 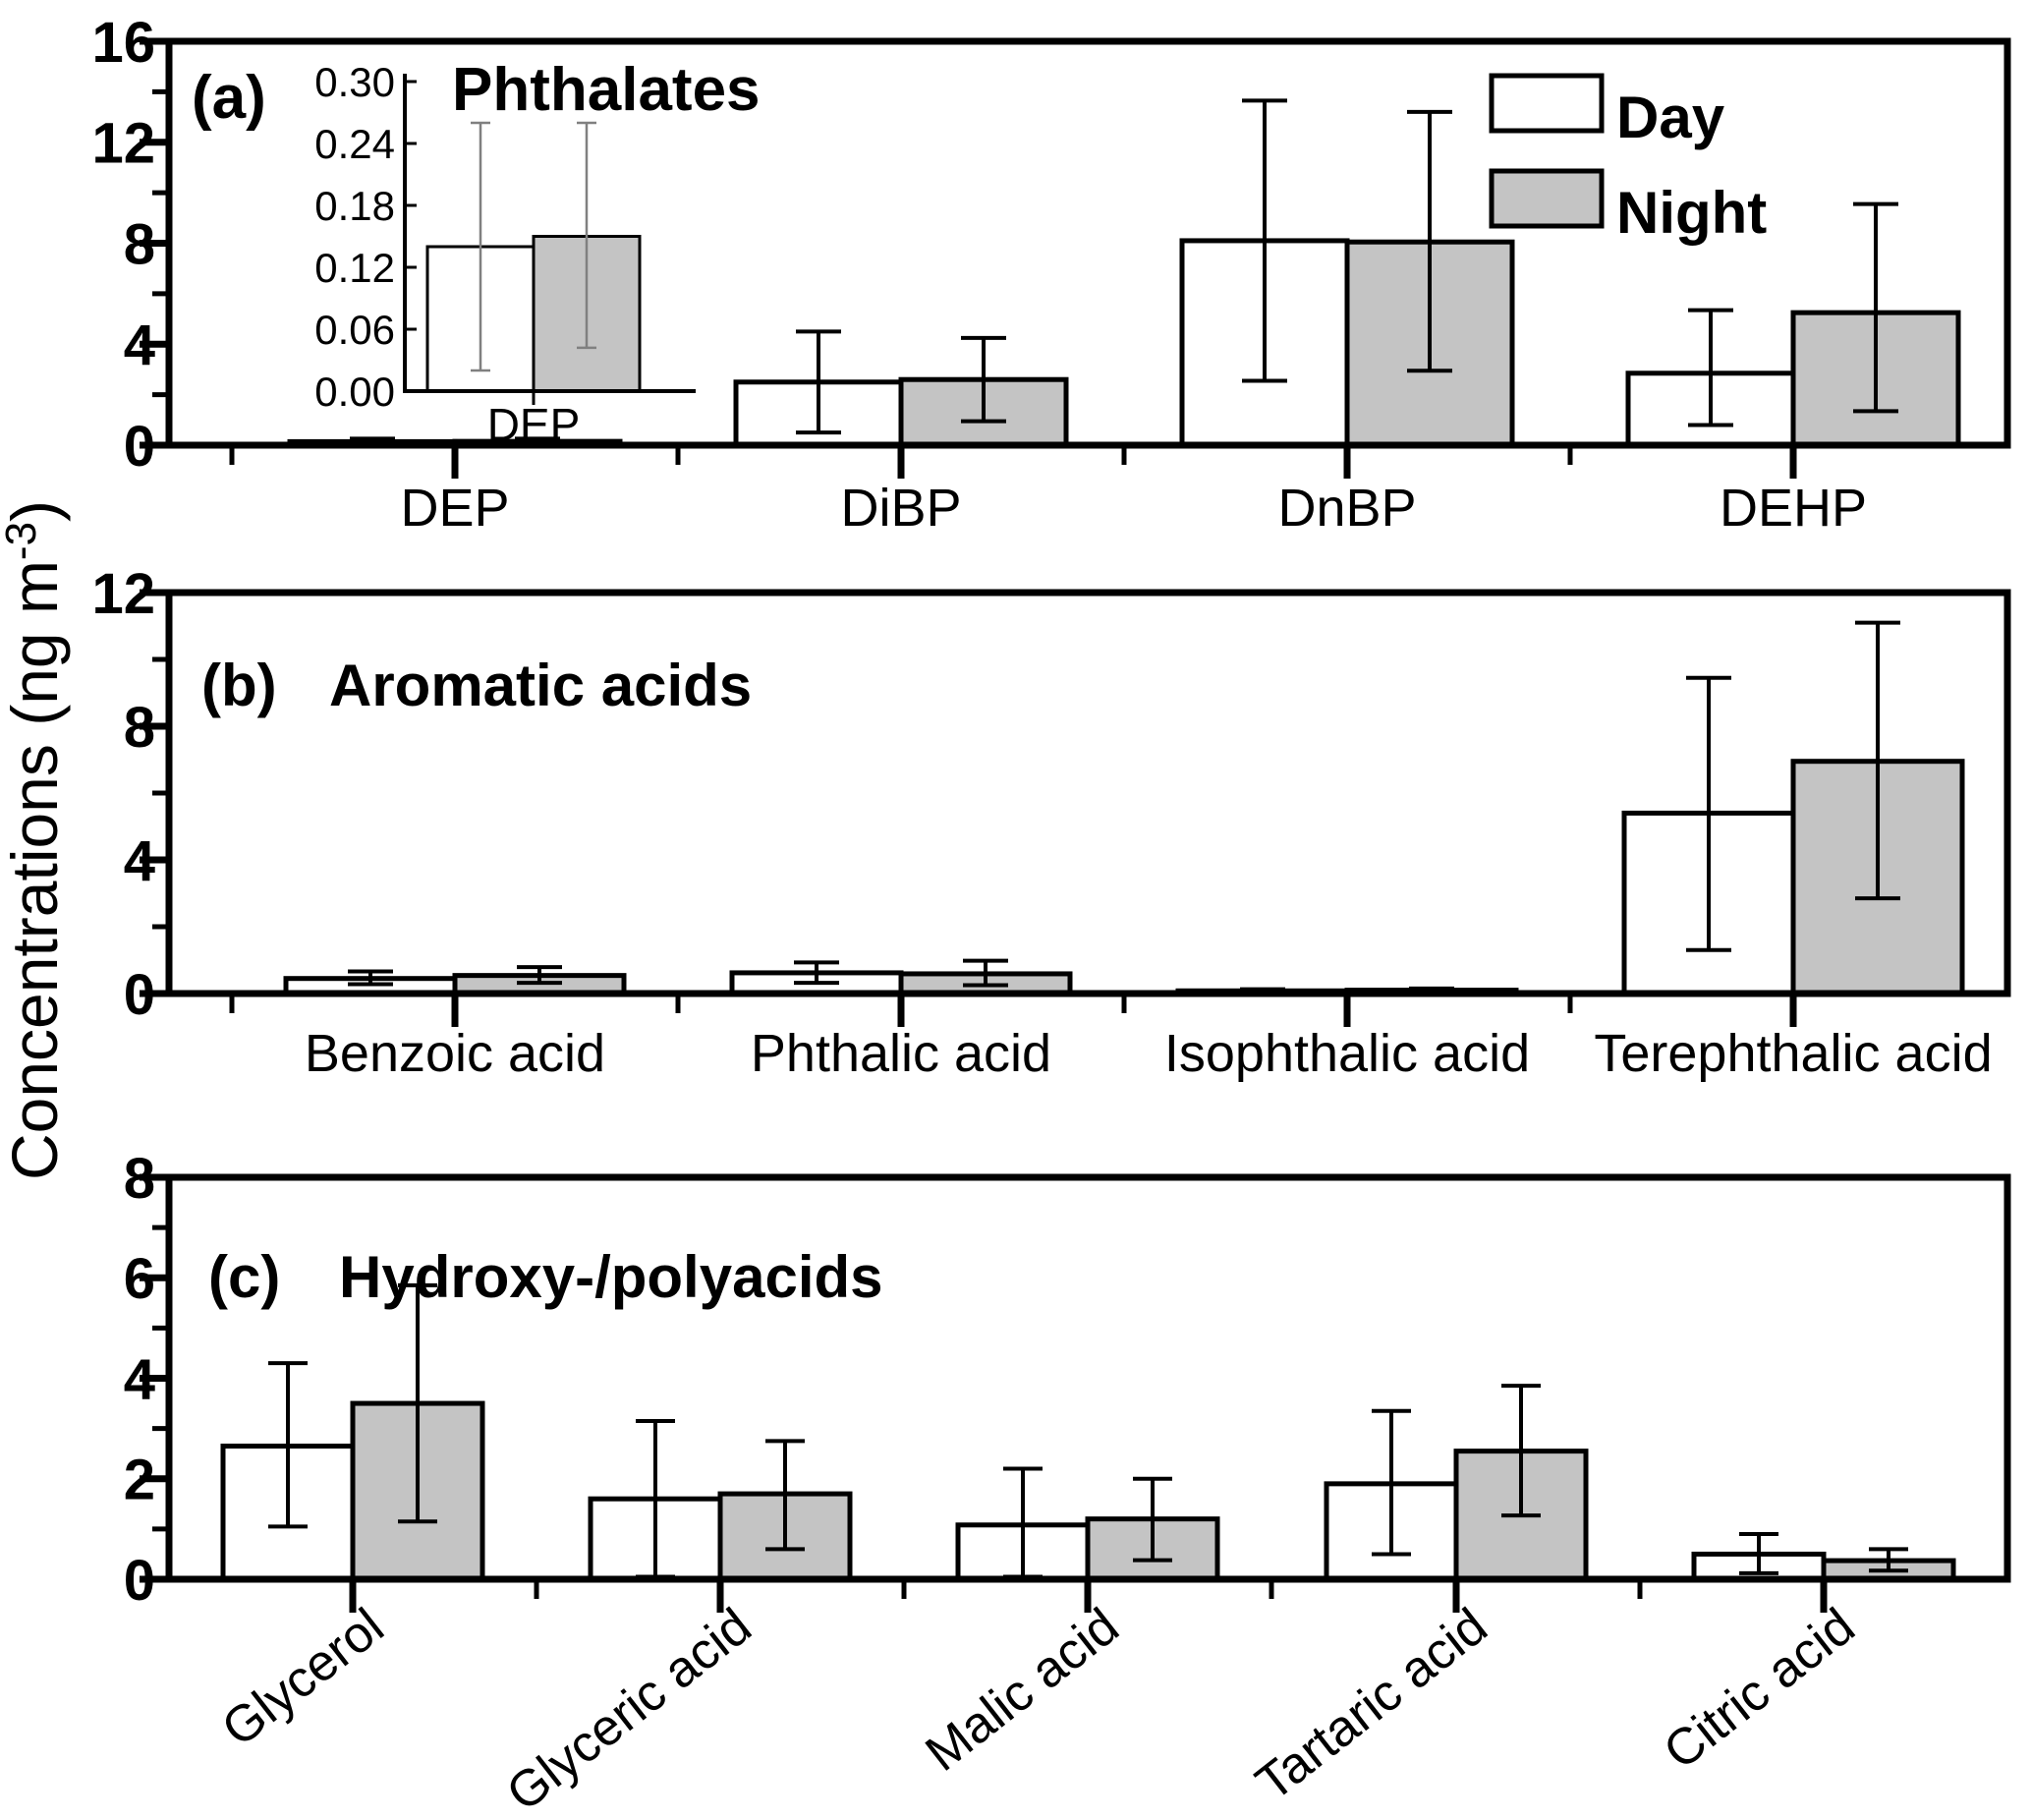 I want to click on panel-a-inset: 0.00 0.06 0.12 0.18 0.24 0.30 DEP, so click(x=505, y=254).